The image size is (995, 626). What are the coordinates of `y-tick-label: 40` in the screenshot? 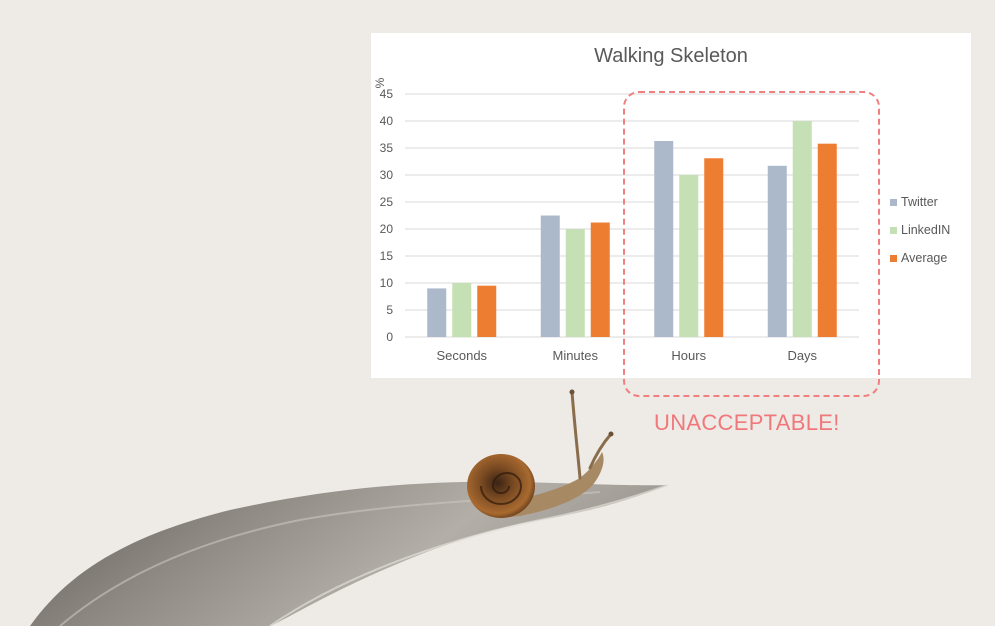 It's located at (387, 121).